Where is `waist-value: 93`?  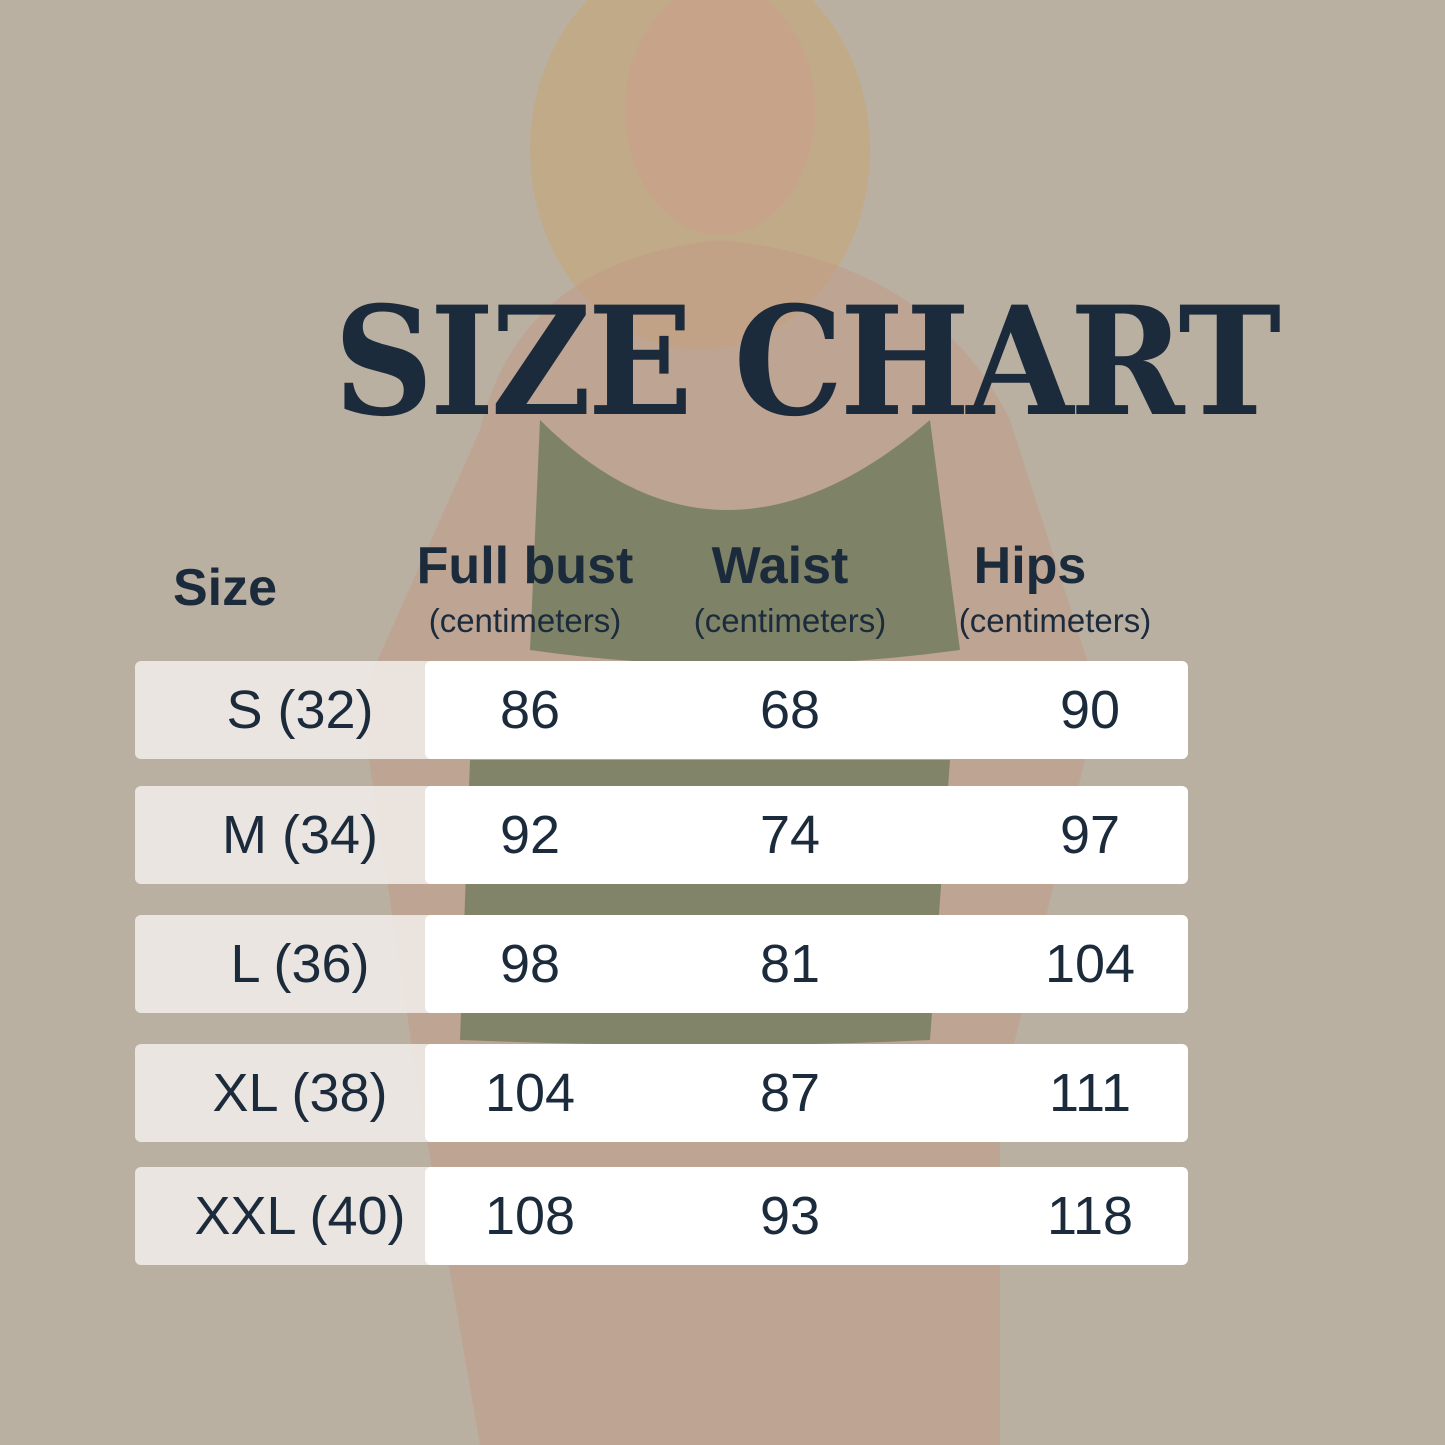
waist-value: 93 is located at coordinates (790, 1216).